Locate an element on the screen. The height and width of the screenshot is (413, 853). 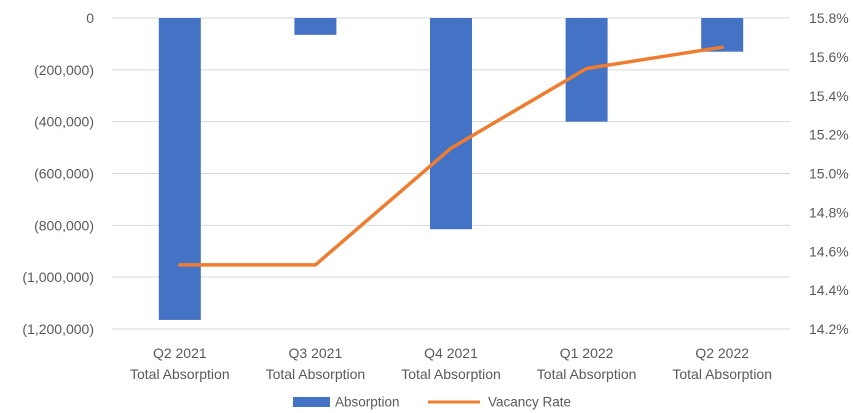
left-tick-label: 0 is located at coordinates (90, 18).